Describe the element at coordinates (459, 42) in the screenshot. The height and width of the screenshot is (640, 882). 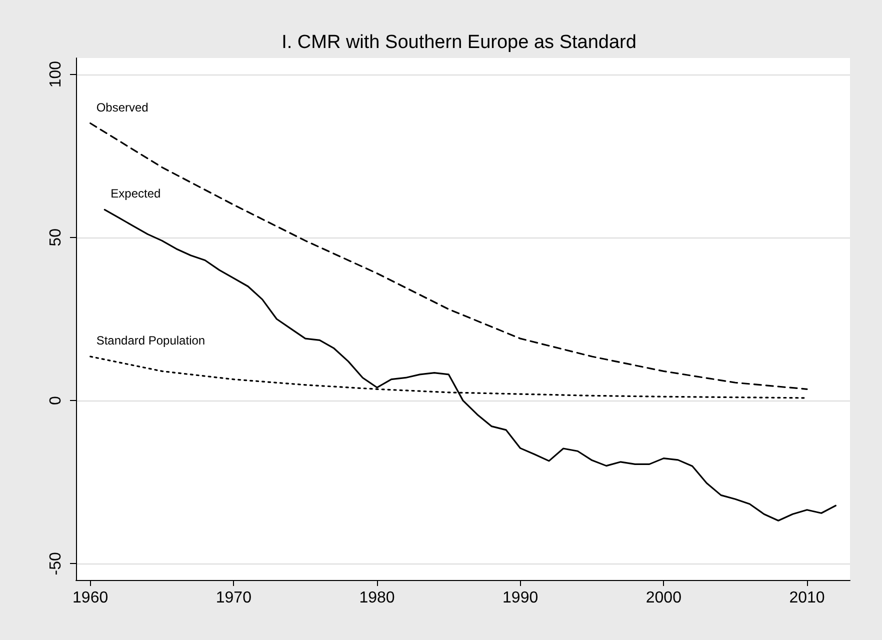
I see `chart-title: I. CMR with Southern Europe as Standard` at that location.